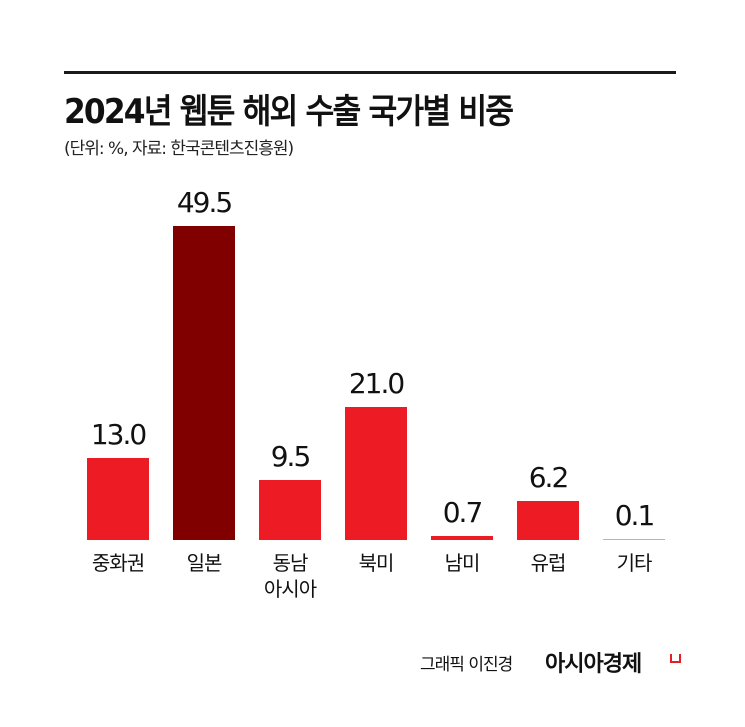 The image size is (745, 727). Describe the element at coordinates (204, 563) in the screenshot. I see `category-label: 일본` at that location.